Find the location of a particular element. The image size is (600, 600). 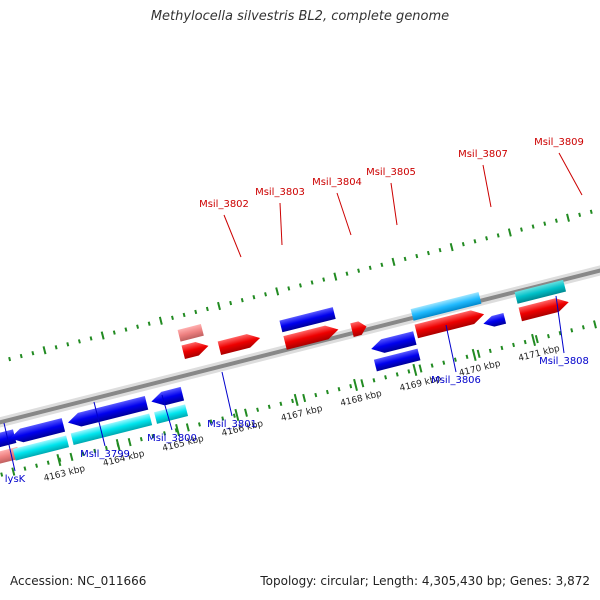

tick-label: 4163 kbp is located at coordinates (65, 474).